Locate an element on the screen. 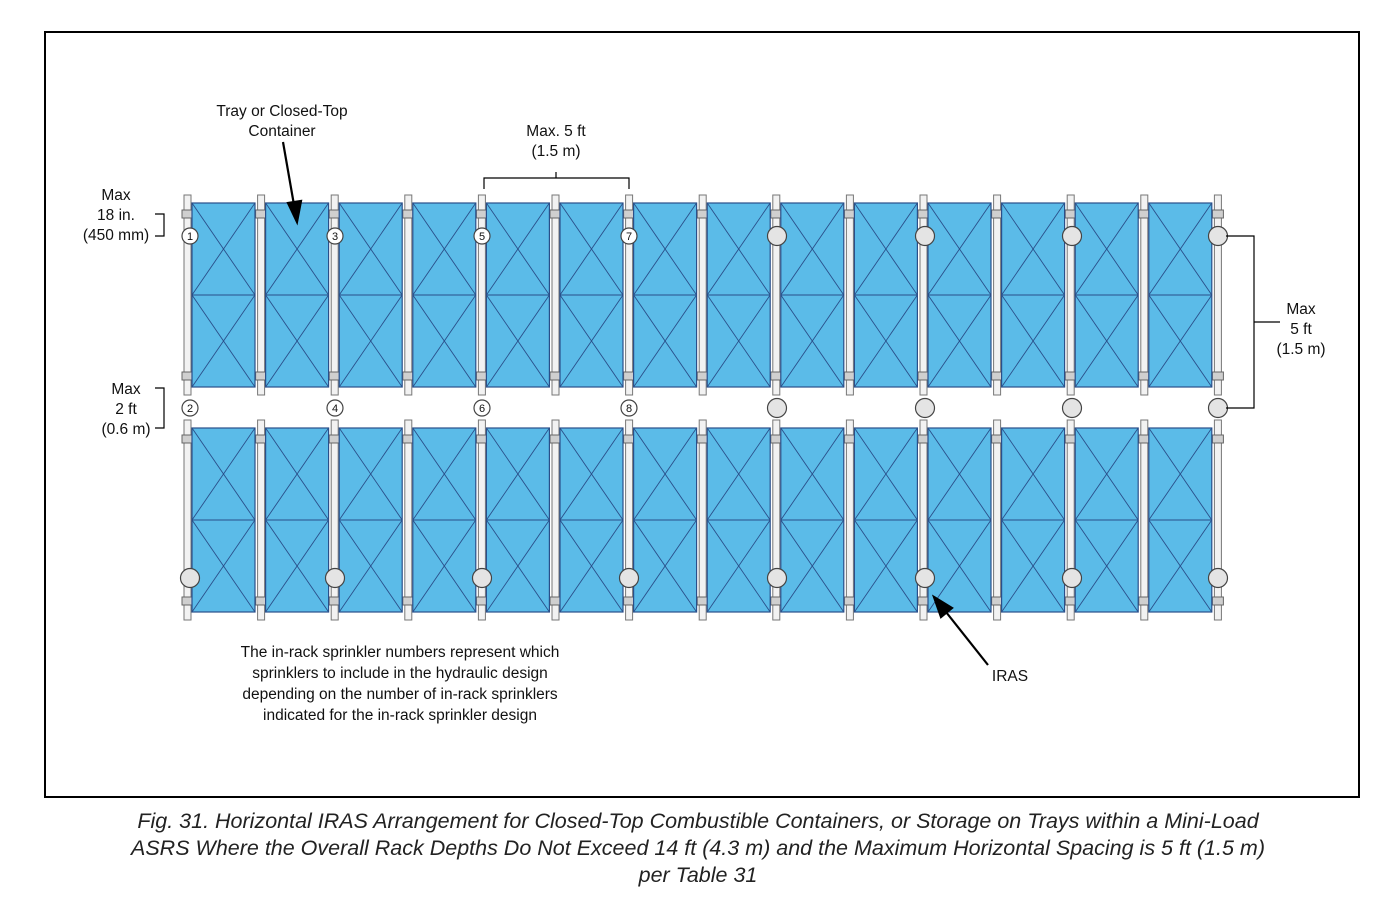 Image resolution: width=1396 pixels, height=914 pixels. sprinkler-number: 3 is located at coordinates (335, 237).